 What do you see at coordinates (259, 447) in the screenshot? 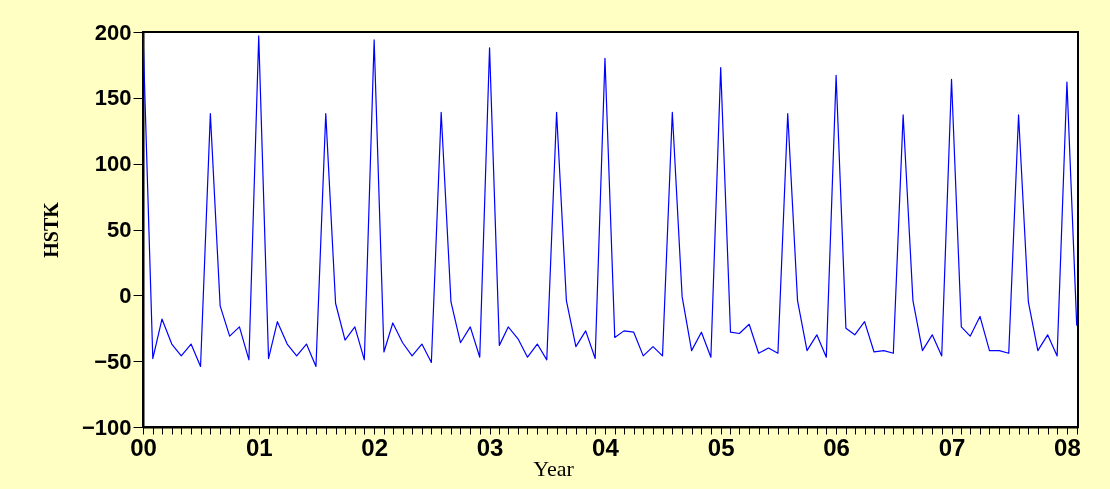
I see `x-tick-label: 01` at bounding box center [259, 447].